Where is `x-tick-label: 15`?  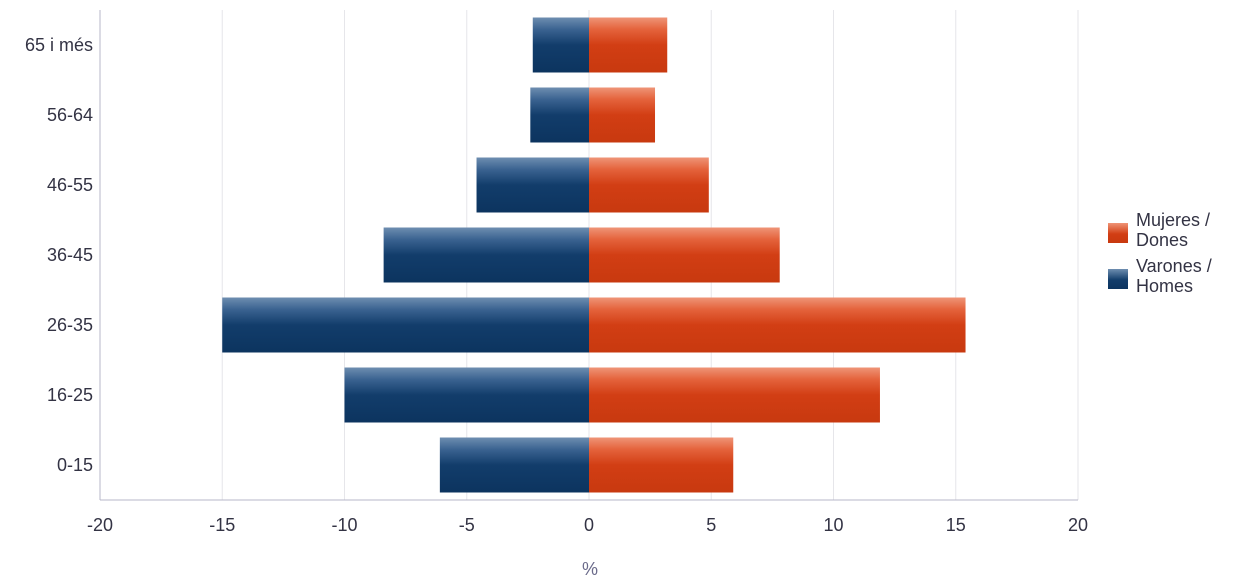 x-tick-label: 15 is located at coordinates (956, 525).